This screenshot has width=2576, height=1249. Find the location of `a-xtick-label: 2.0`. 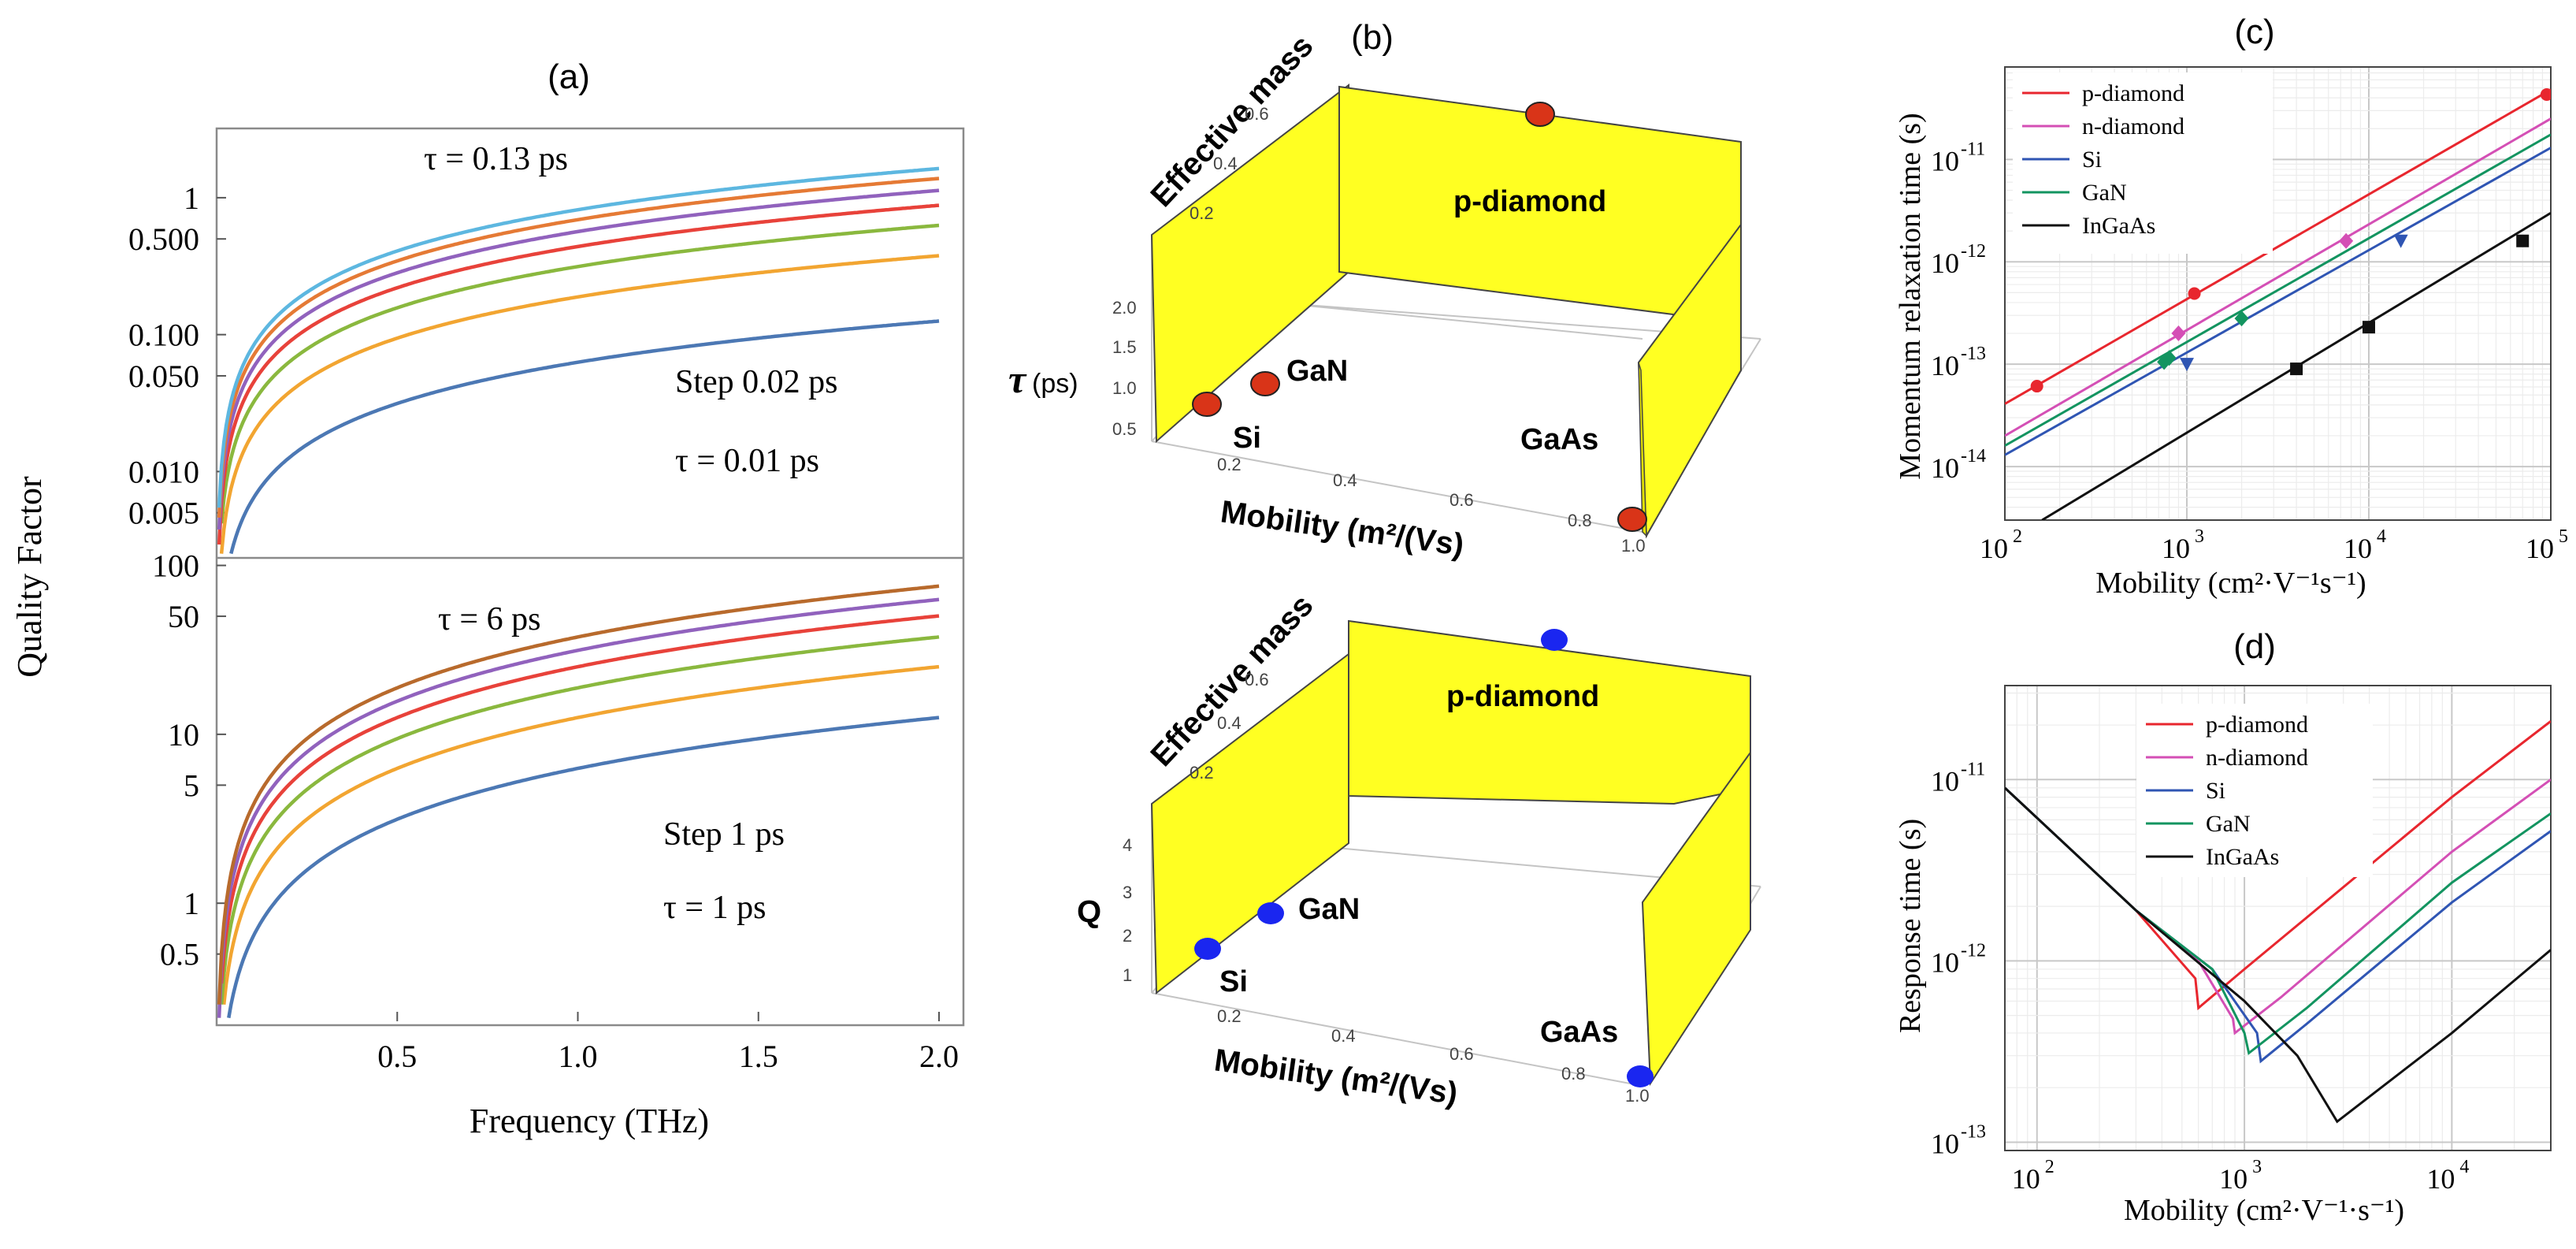

a-xtick-label: 2.0 is located at coordinates (939, 1056).